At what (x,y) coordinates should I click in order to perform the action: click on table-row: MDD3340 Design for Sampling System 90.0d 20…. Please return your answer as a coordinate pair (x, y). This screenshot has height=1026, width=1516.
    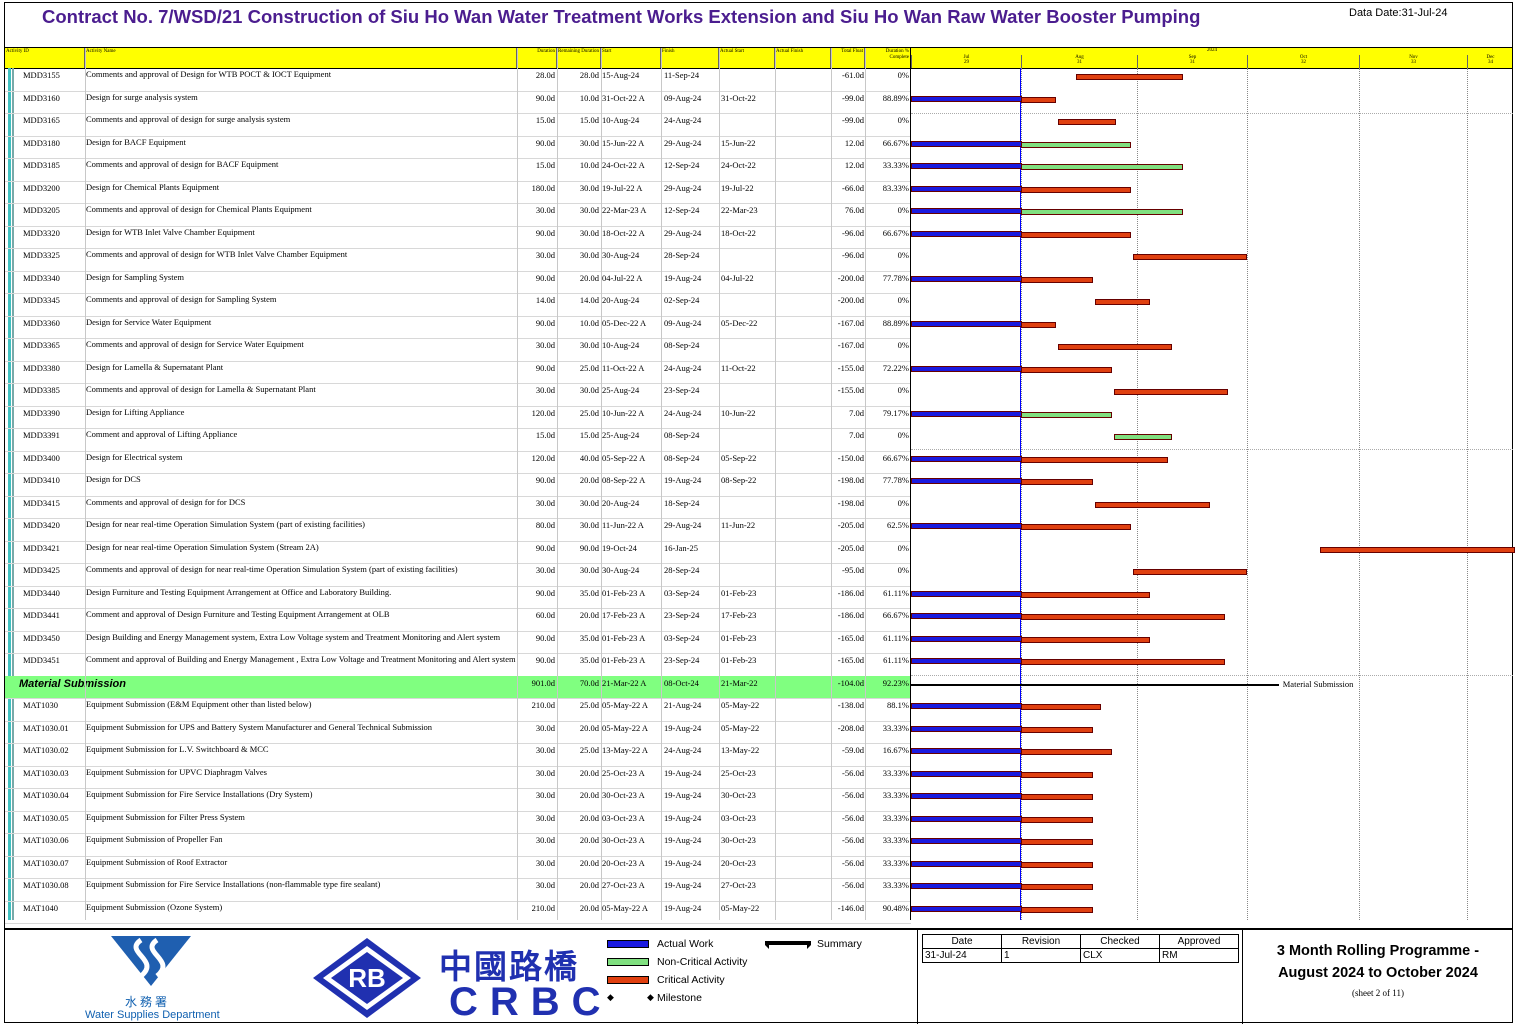
    Looking at the image, I should click on (458, 282).